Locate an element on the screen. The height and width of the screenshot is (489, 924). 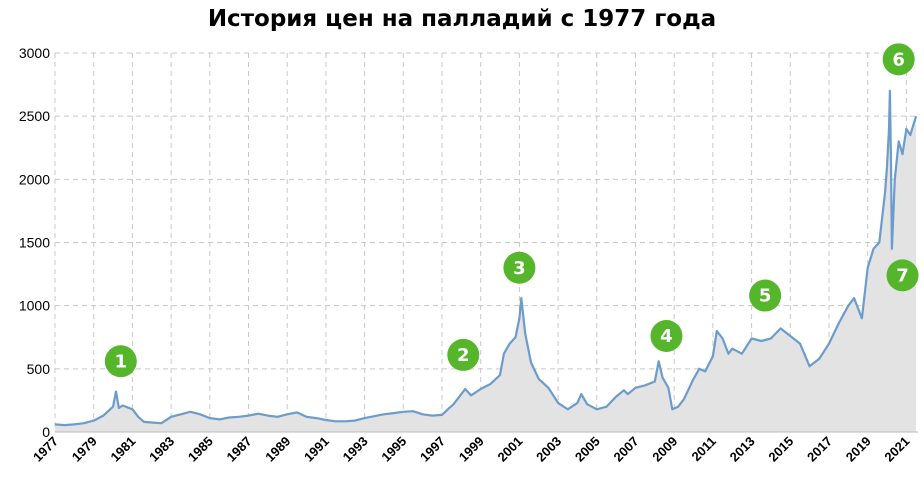
marker-7: 7 is located at coordinates (902, 275).